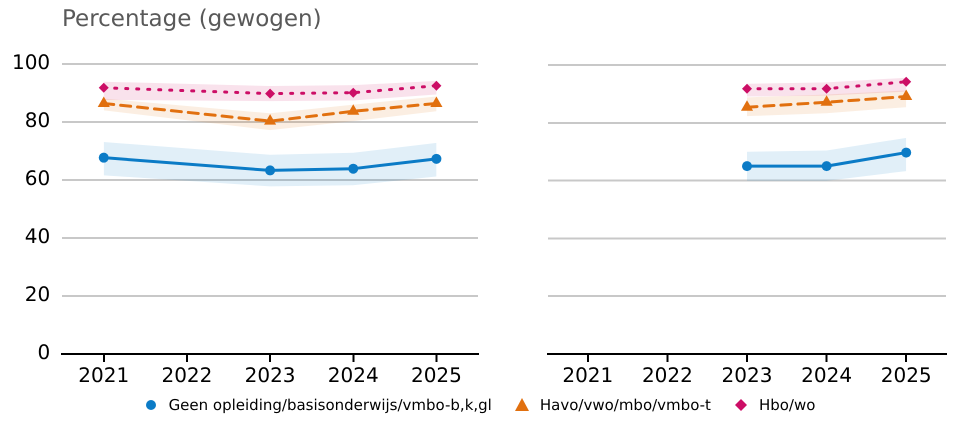 This screenshot has width=958, height=425. Describe the element at coordinates (37, 294) in the screenshot. I see `y-tick-label: 20` at that location.